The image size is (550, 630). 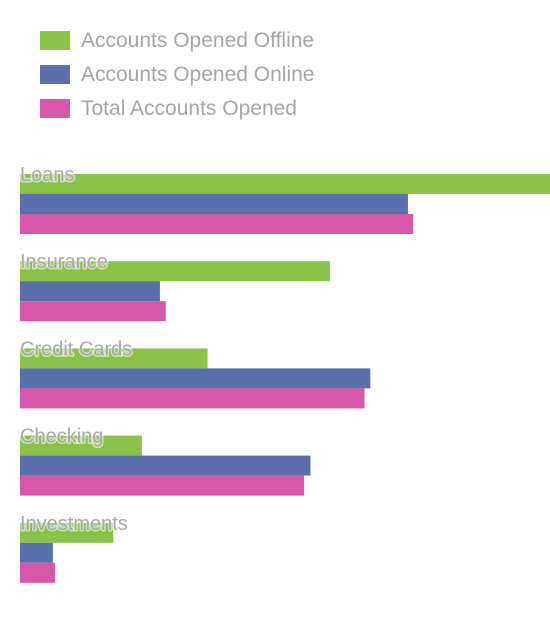 I want to click on bar-credit-cards-accounts-opened-offline, so click(x=114, y=358).